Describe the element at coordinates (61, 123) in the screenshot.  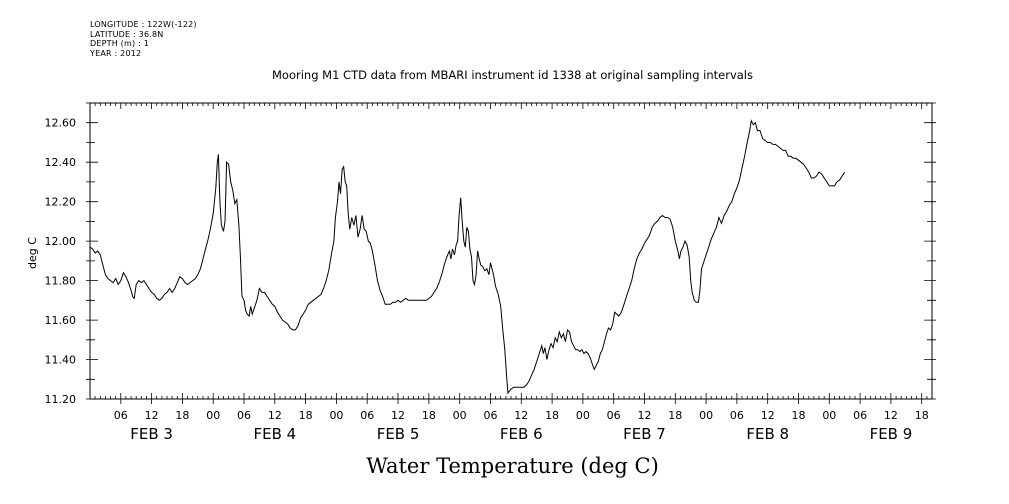
I see `y-tick-label: 12.60` at that location.